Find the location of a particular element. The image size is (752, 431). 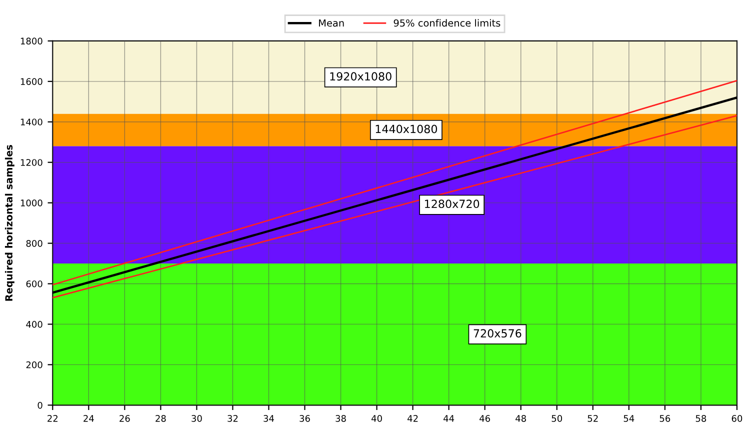

x-tick-label: 44 is located at coordinates (449, 418).